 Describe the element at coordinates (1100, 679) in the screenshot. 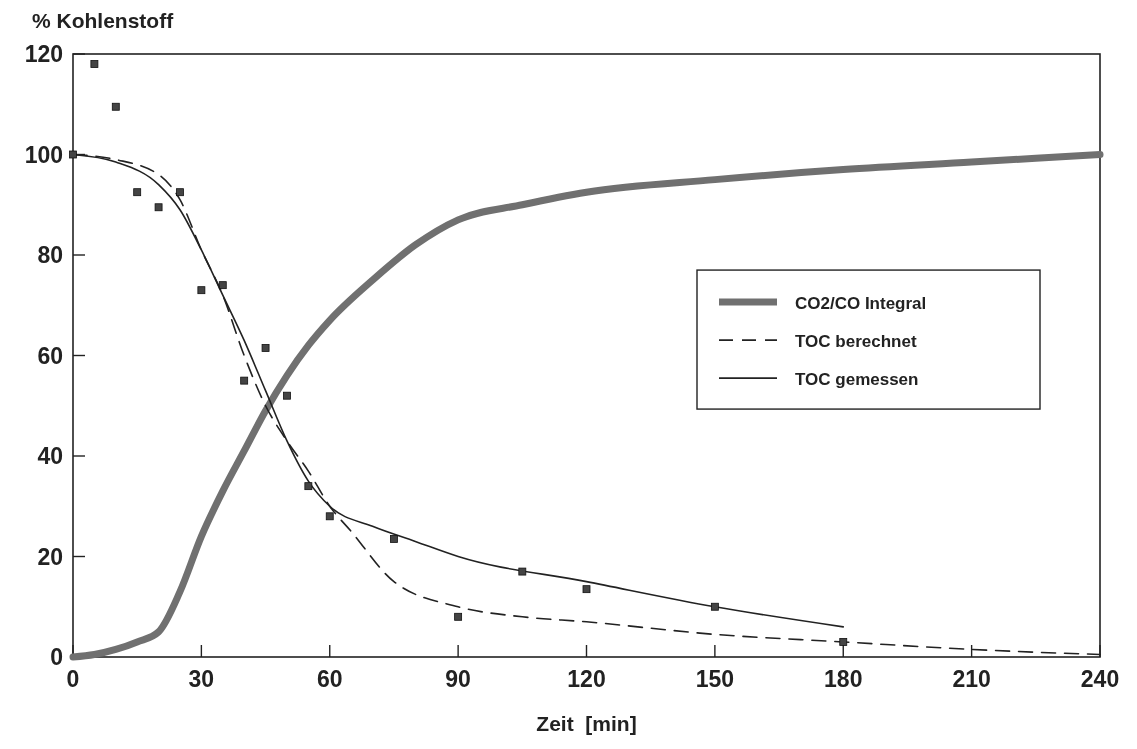

I see `x-tick-label: 240` at that location.